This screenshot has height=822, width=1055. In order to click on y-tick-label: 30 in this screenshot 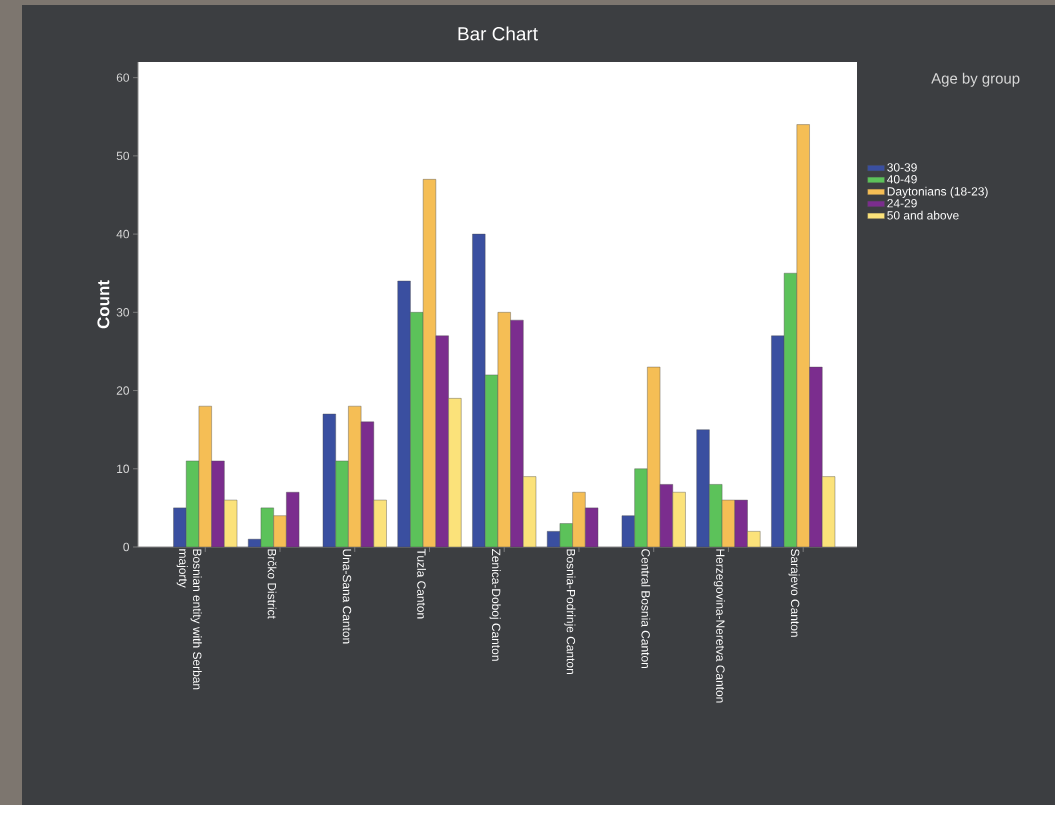, I will do `click(123, 312)`.